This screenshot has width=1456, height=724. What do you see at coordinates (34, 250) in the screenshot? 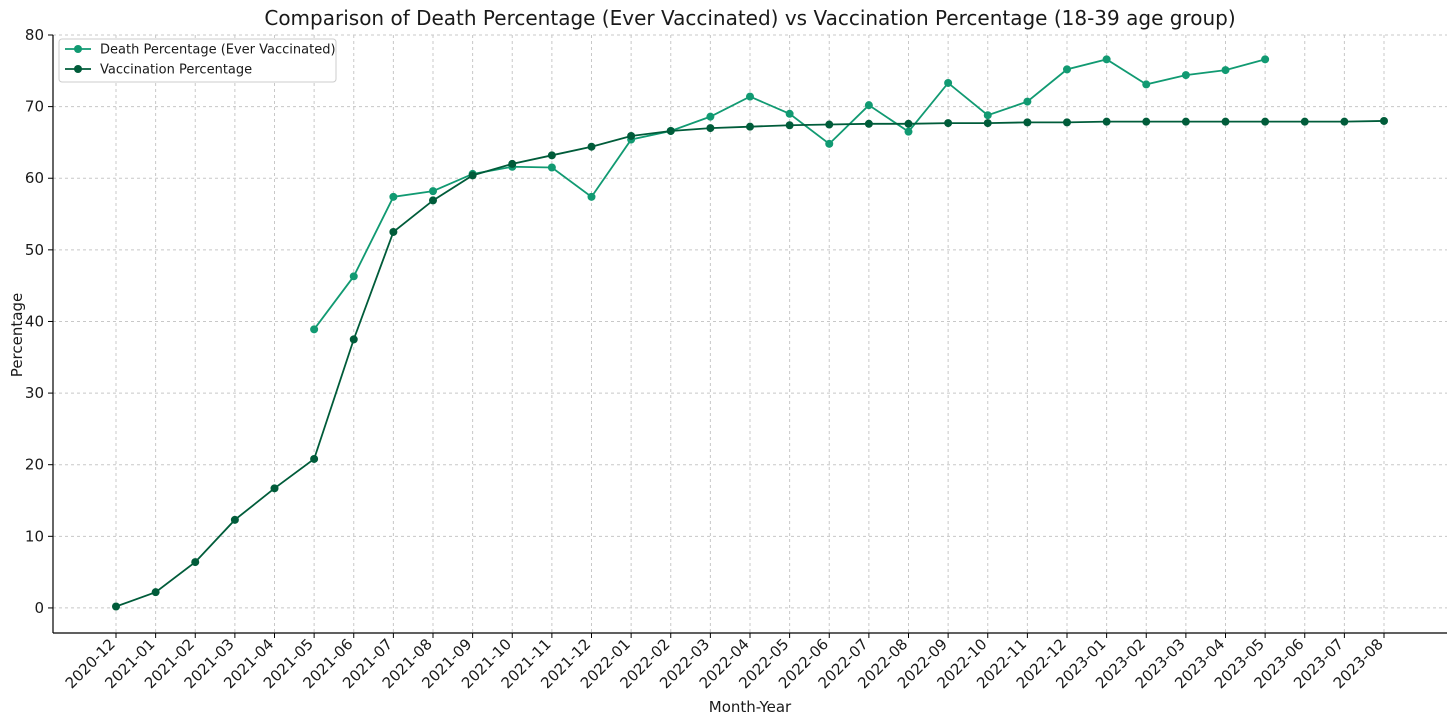
I see `y-tick-label: 50` at bounding box center [34, 250].